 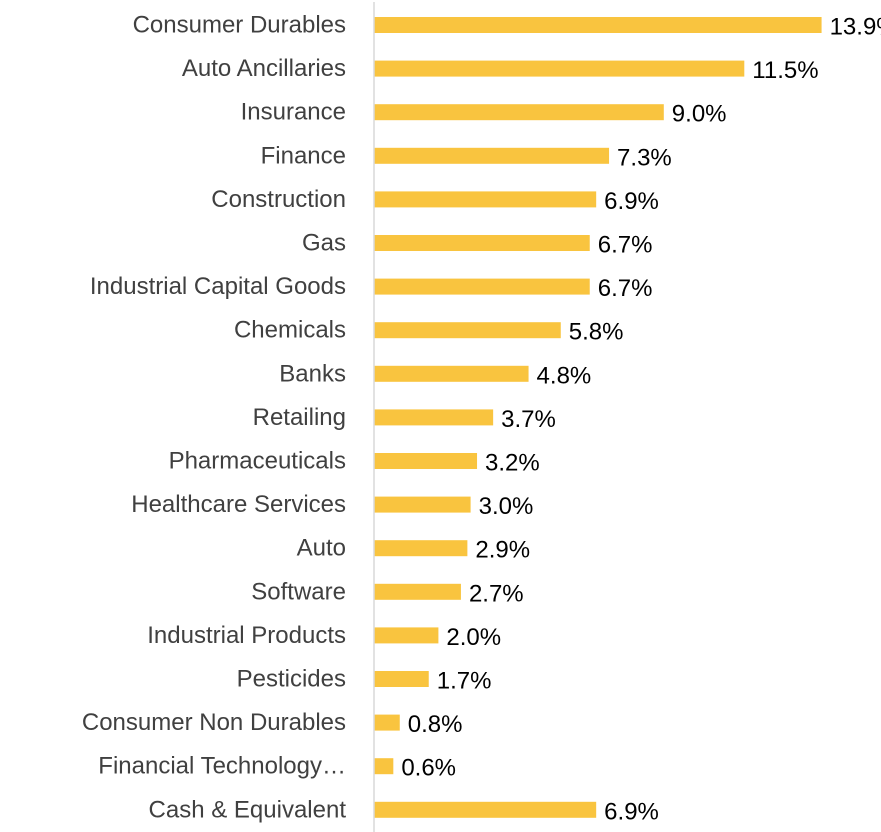 What do you see at coordinates (485, 809) in the screenshot?
I see `bar-cash-equivalent` at bounding box center [485, 809].